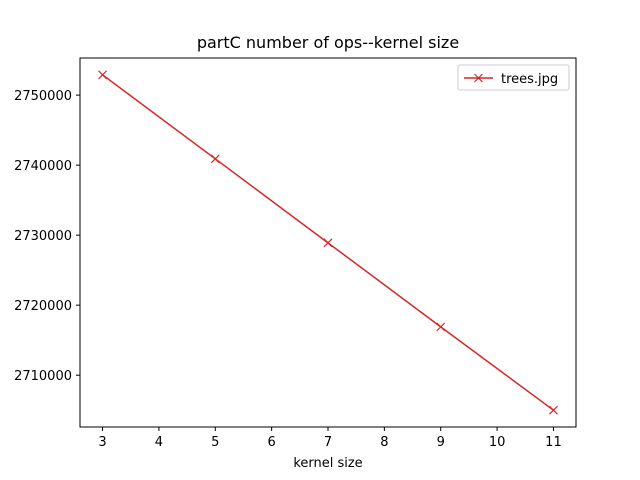 Image resolution: width=640 pixels, height=480 pixels. I want to click on legend-box, so click(513, 77).